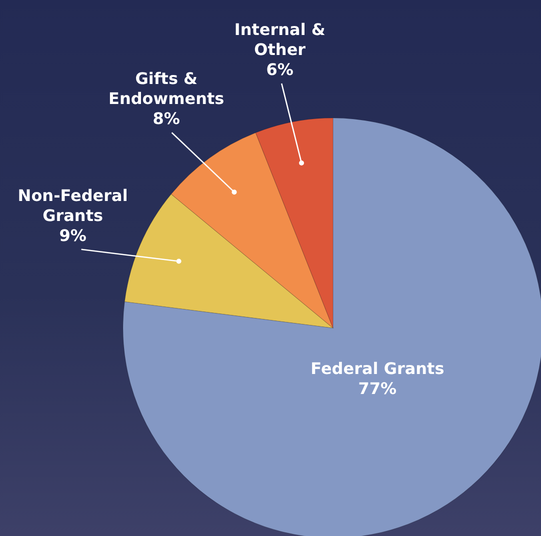 This screenshot has height=536, width=541. I want to click on data-label: 77%, so click(377, 388).